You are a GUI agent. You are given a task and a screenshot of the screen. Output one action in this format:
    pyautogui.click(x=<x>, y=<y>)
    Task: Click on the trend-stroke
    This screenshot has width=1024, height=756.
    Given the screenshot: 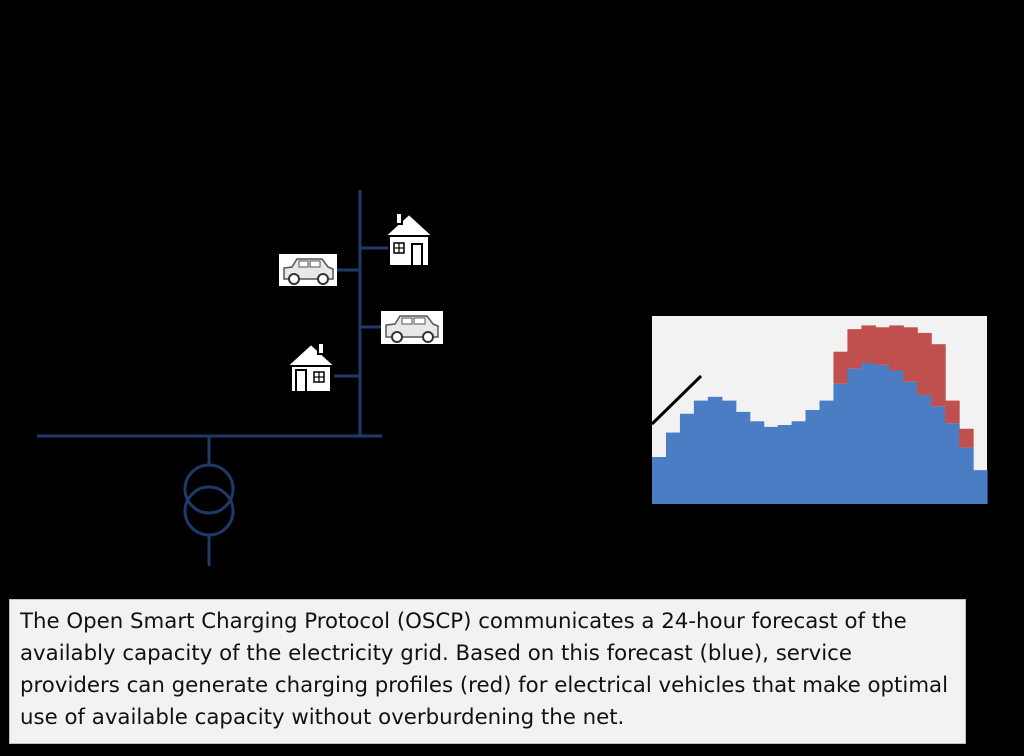 What is the action you would take?
    pyautogui.click(x=676, y=400)
    